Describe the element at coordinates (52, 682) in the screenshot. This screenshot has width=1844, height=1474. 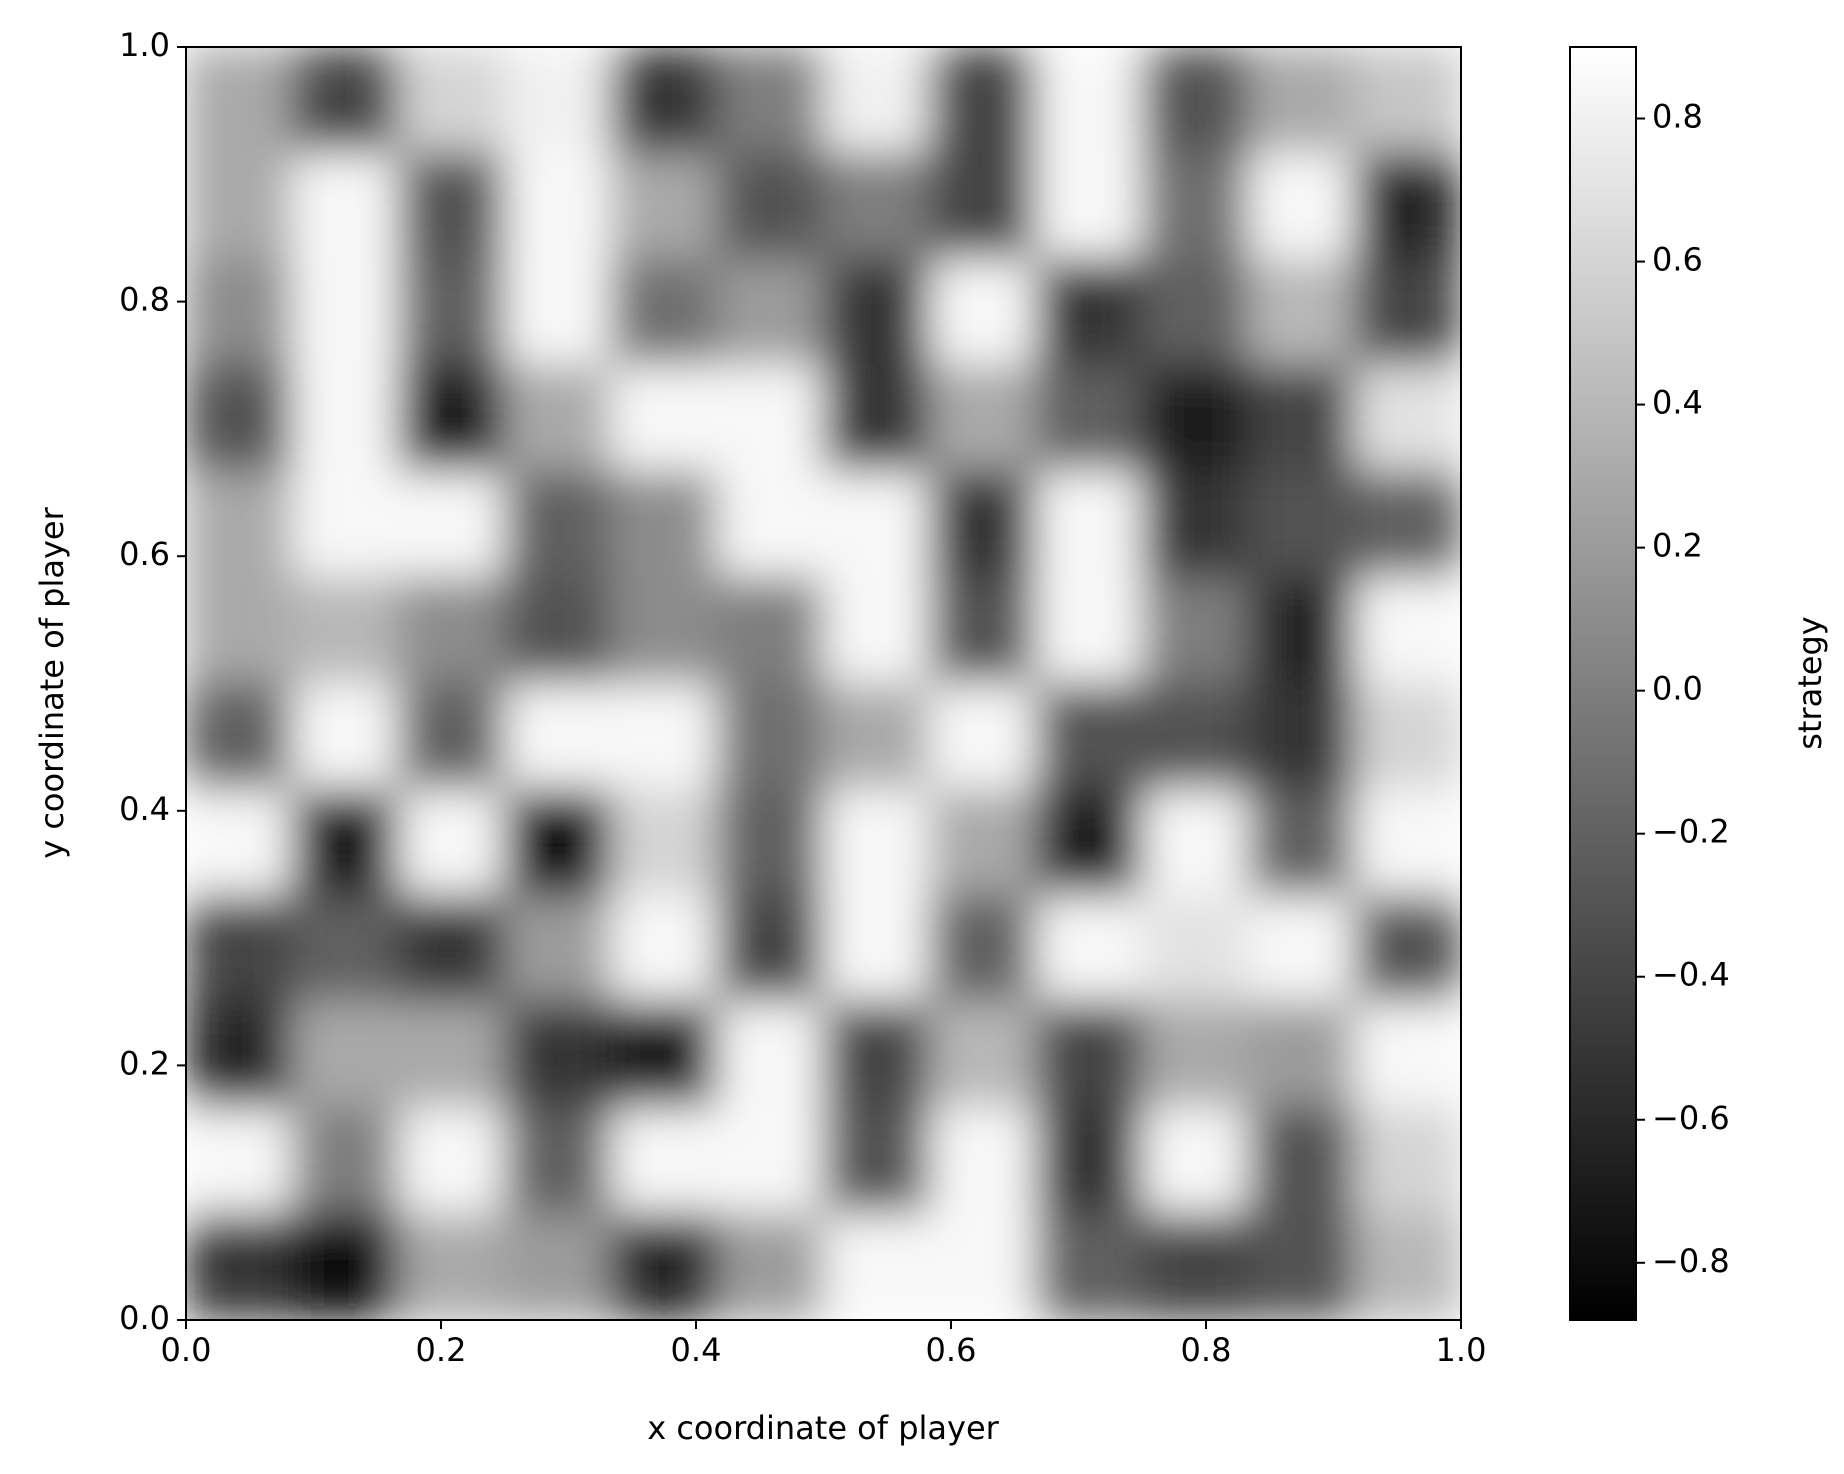
I see `y-axis-label: y coordinate of player` at that location.